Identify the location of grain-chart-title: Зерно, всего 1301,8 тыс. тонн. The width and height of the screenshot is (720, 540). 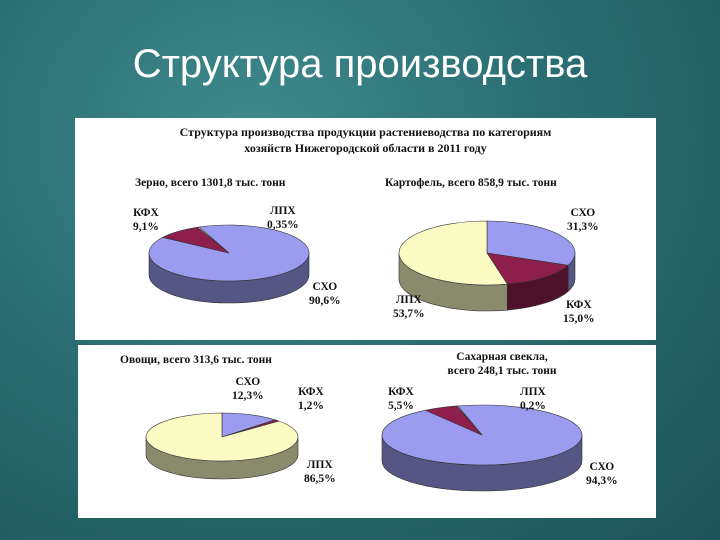
(210, 183).